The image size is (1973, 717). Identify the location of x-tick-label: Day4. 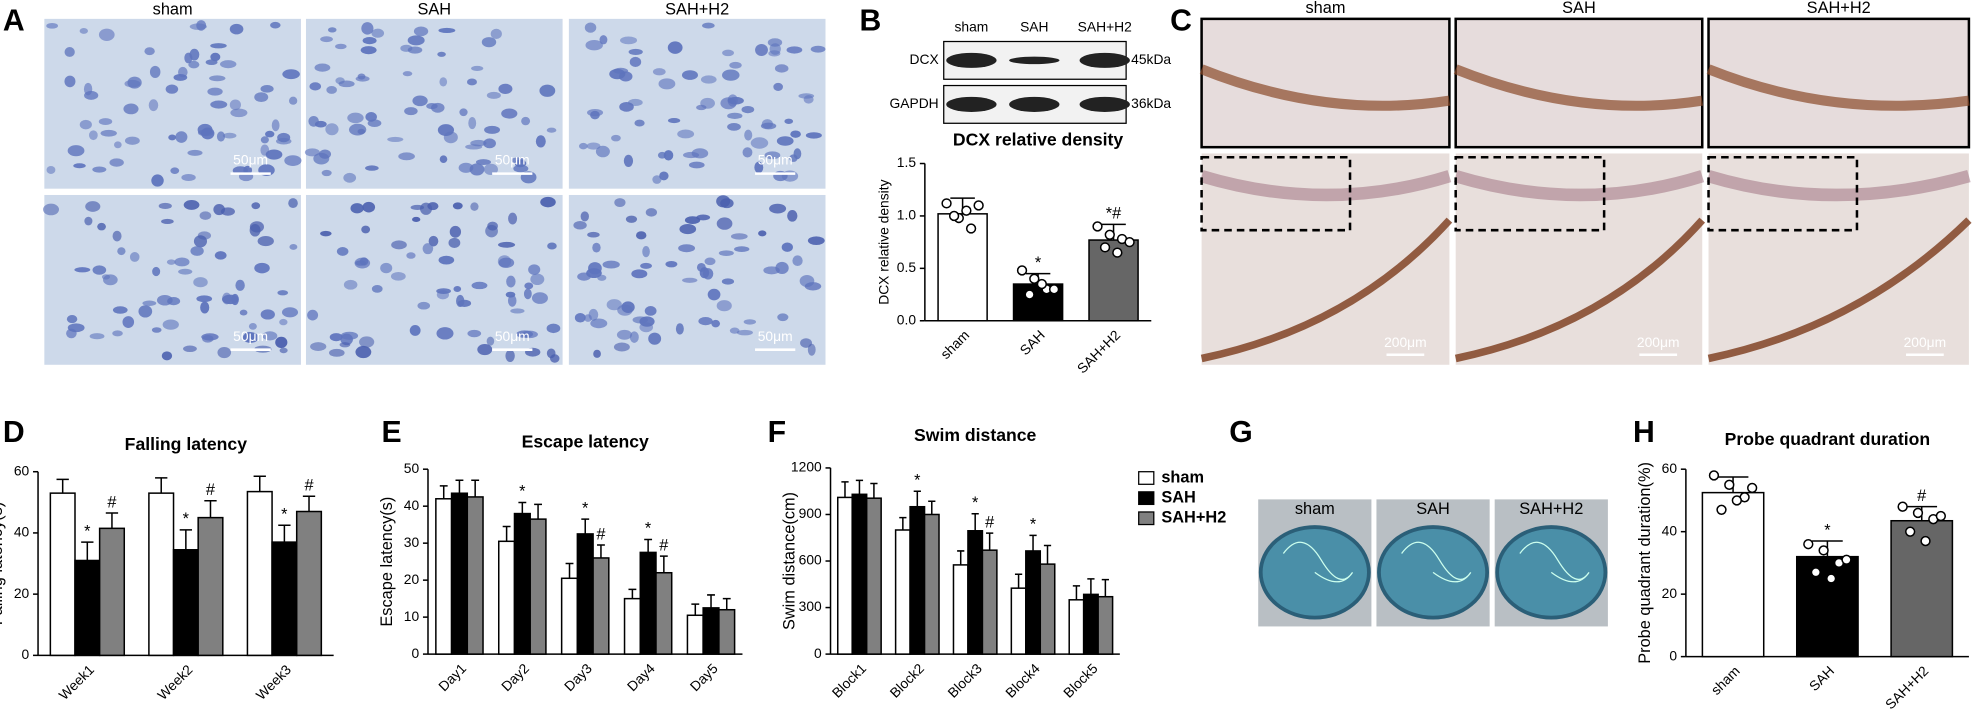
(641, 677).